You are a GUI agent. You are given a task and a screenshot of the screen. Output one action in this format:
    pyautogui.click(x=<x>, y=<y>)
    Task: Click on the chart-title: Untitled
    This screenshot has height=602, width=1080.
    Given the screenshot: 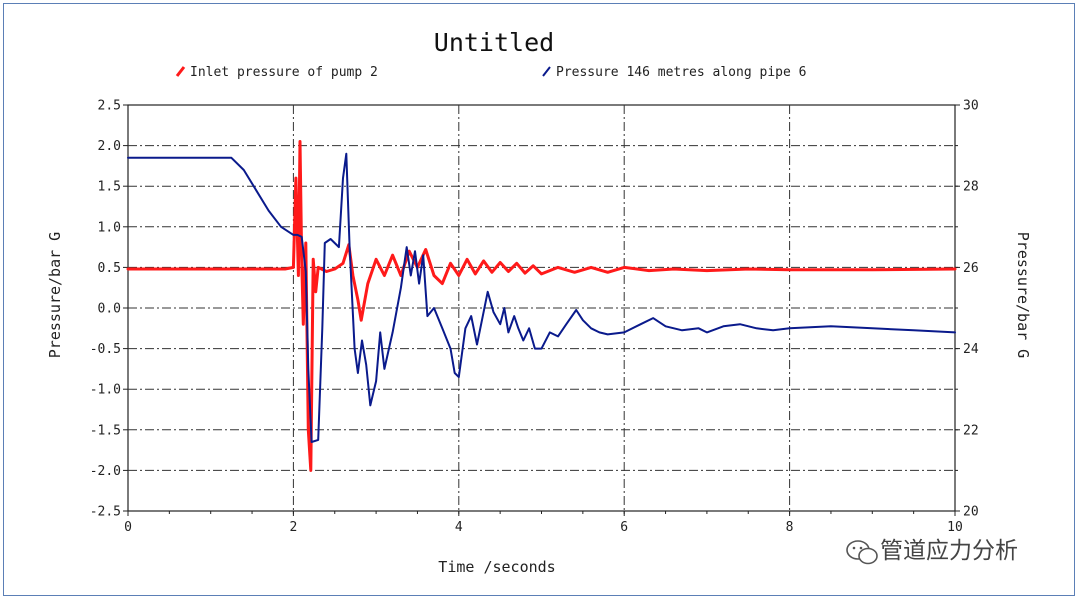 What is the action you would take?
    pyautogui.click(x=494, y=42)
    